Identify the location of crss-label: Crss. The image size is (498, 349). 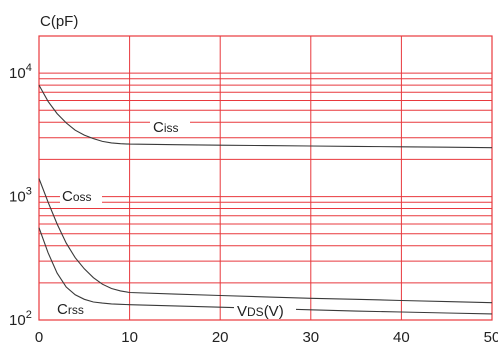
(70, 309).